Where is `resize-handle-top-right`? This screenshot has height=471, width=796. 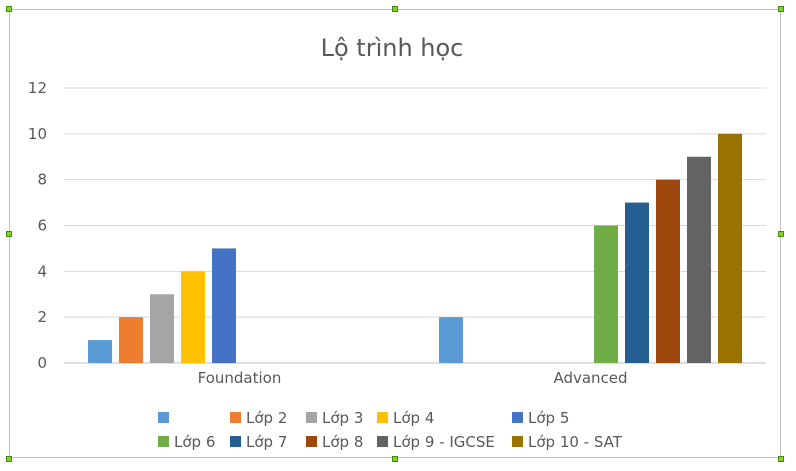
resize-handle-top-right is located at coordinates (781, 9).